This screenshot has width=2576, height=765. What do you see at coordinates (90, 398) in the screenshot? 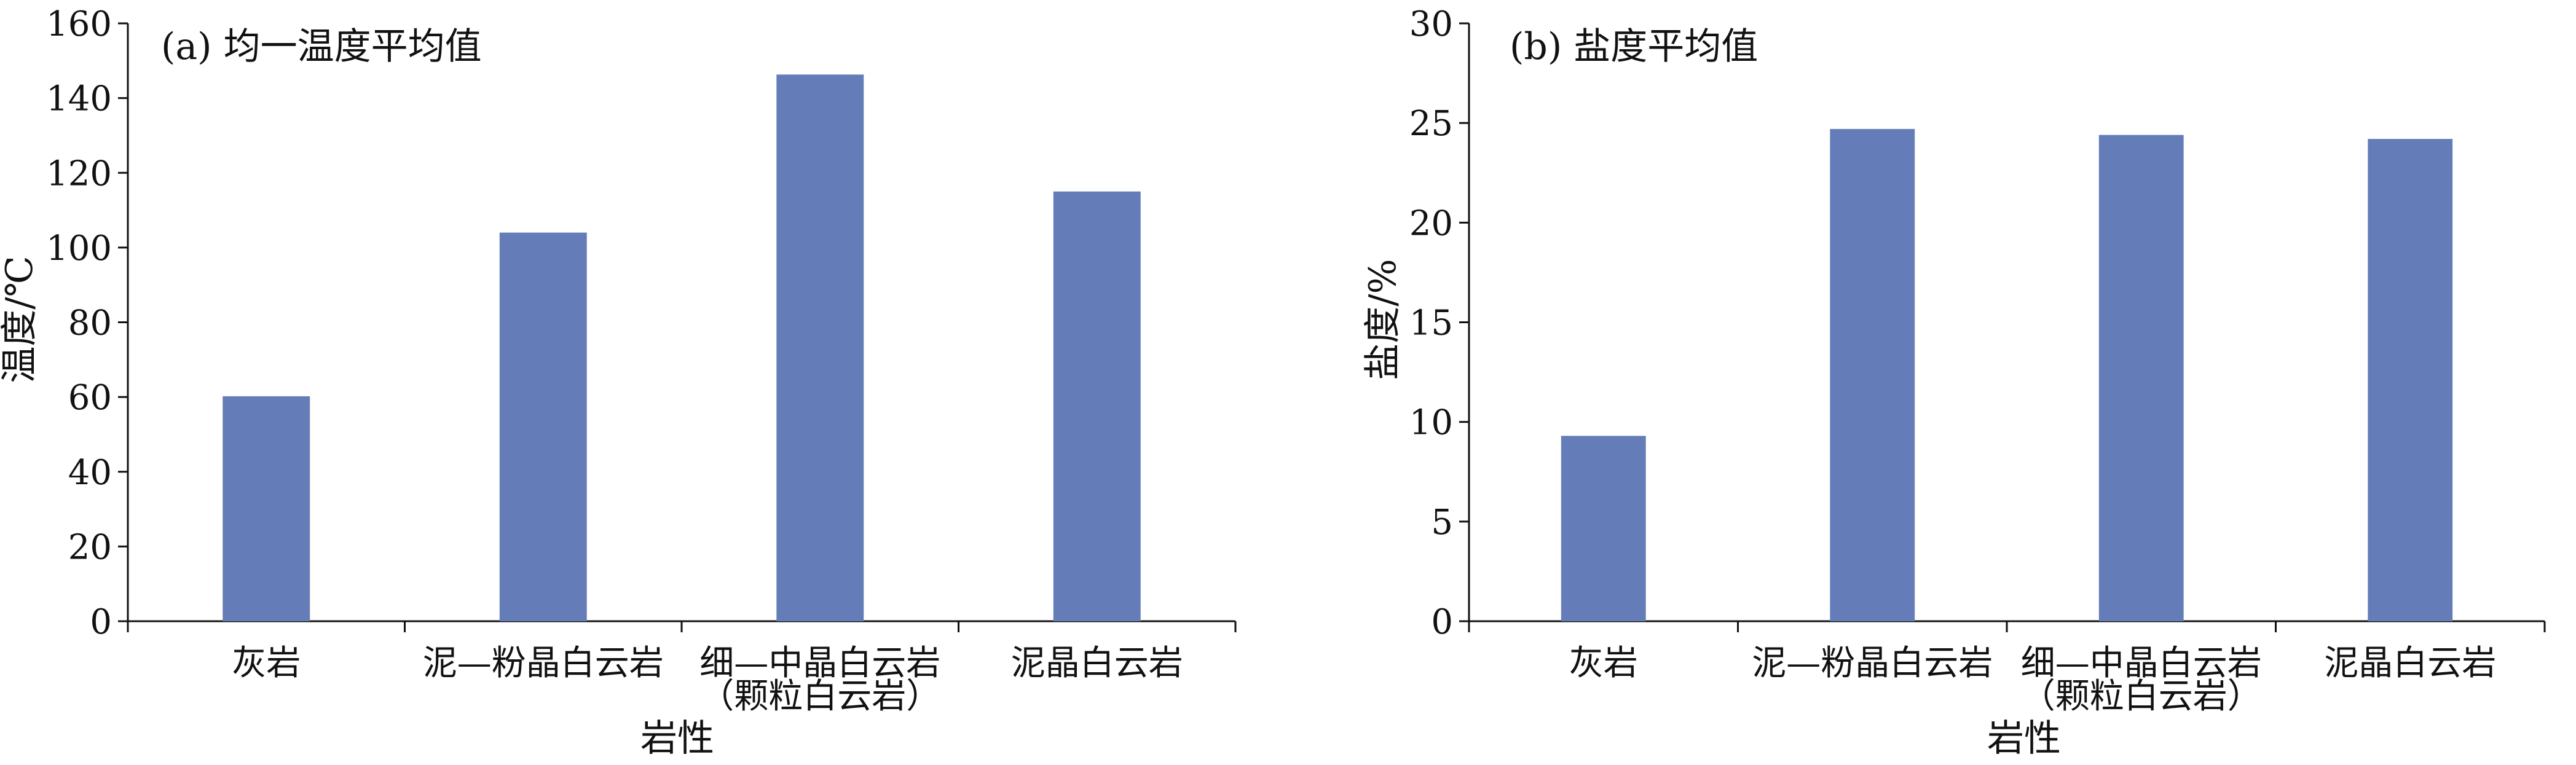
I see `y-tick-label: 60` at bounding box center [90, 398].